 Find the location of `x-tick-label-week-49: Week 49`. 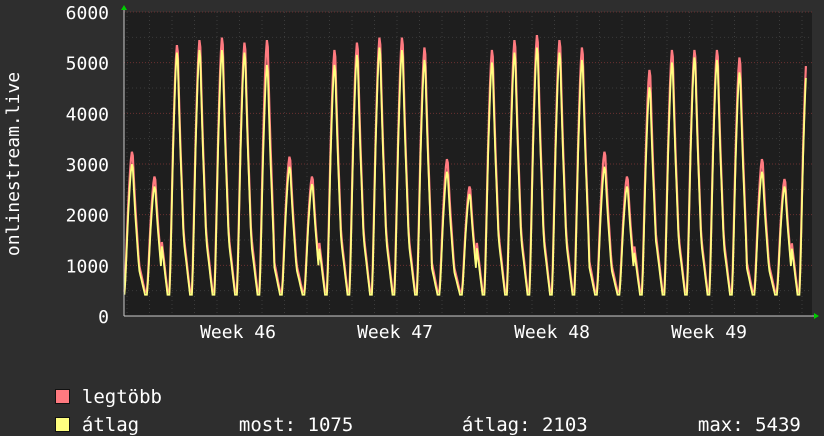

x-tick-label-week-49: Week 49 is located at coordinates (709, 332).